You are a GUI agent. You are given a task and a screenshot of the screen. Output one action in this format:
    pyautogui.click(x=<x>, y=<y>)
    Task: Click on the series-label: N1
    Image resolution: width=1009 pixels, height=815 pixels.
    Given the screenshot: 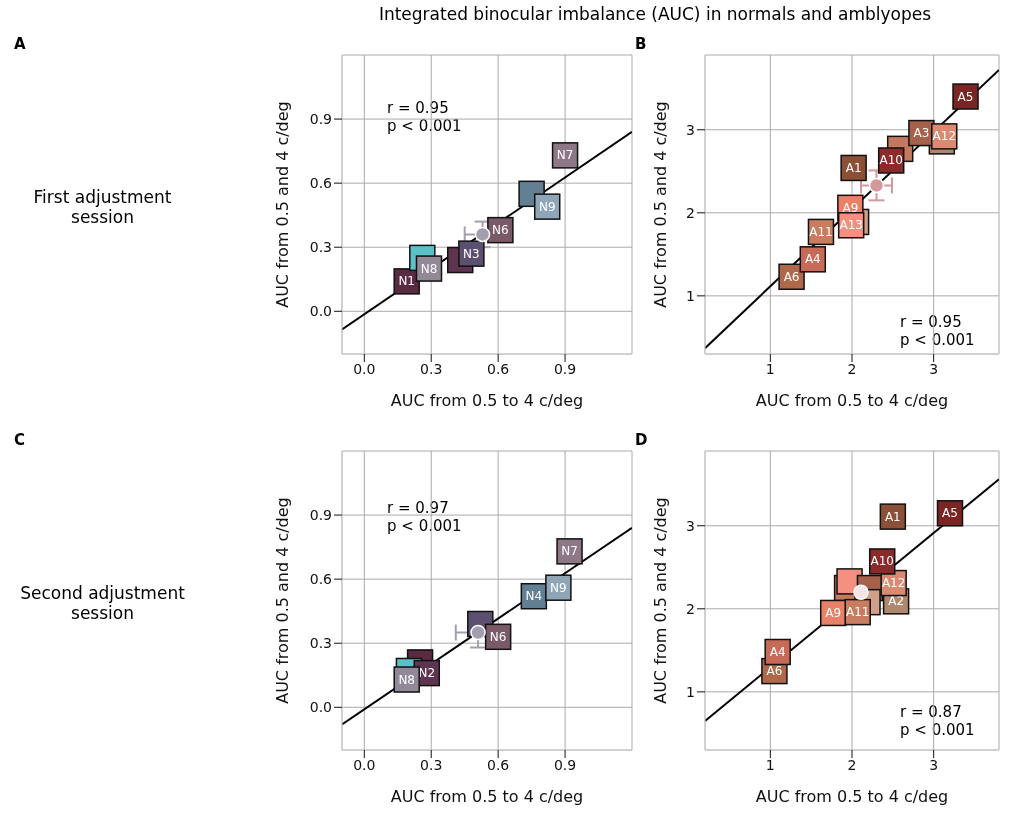 What is the action you would take?
    pyautogui.click(x=406, y=281)
    